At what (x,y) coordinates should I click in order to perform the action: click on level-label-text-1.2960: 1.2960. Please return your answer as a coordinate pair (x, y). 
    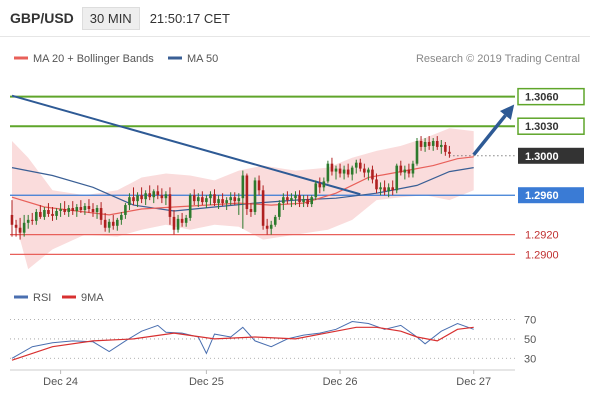
    Looking at the image, I should click on (542, 196).